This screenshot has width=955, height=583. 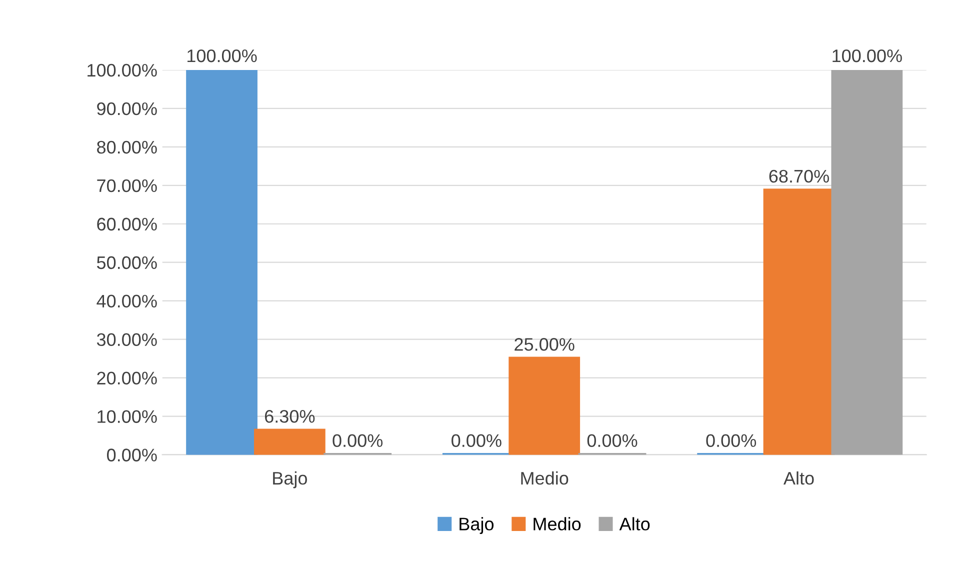 I want to click on y-tick-label: 20.00%, so click(x=127, y=378).